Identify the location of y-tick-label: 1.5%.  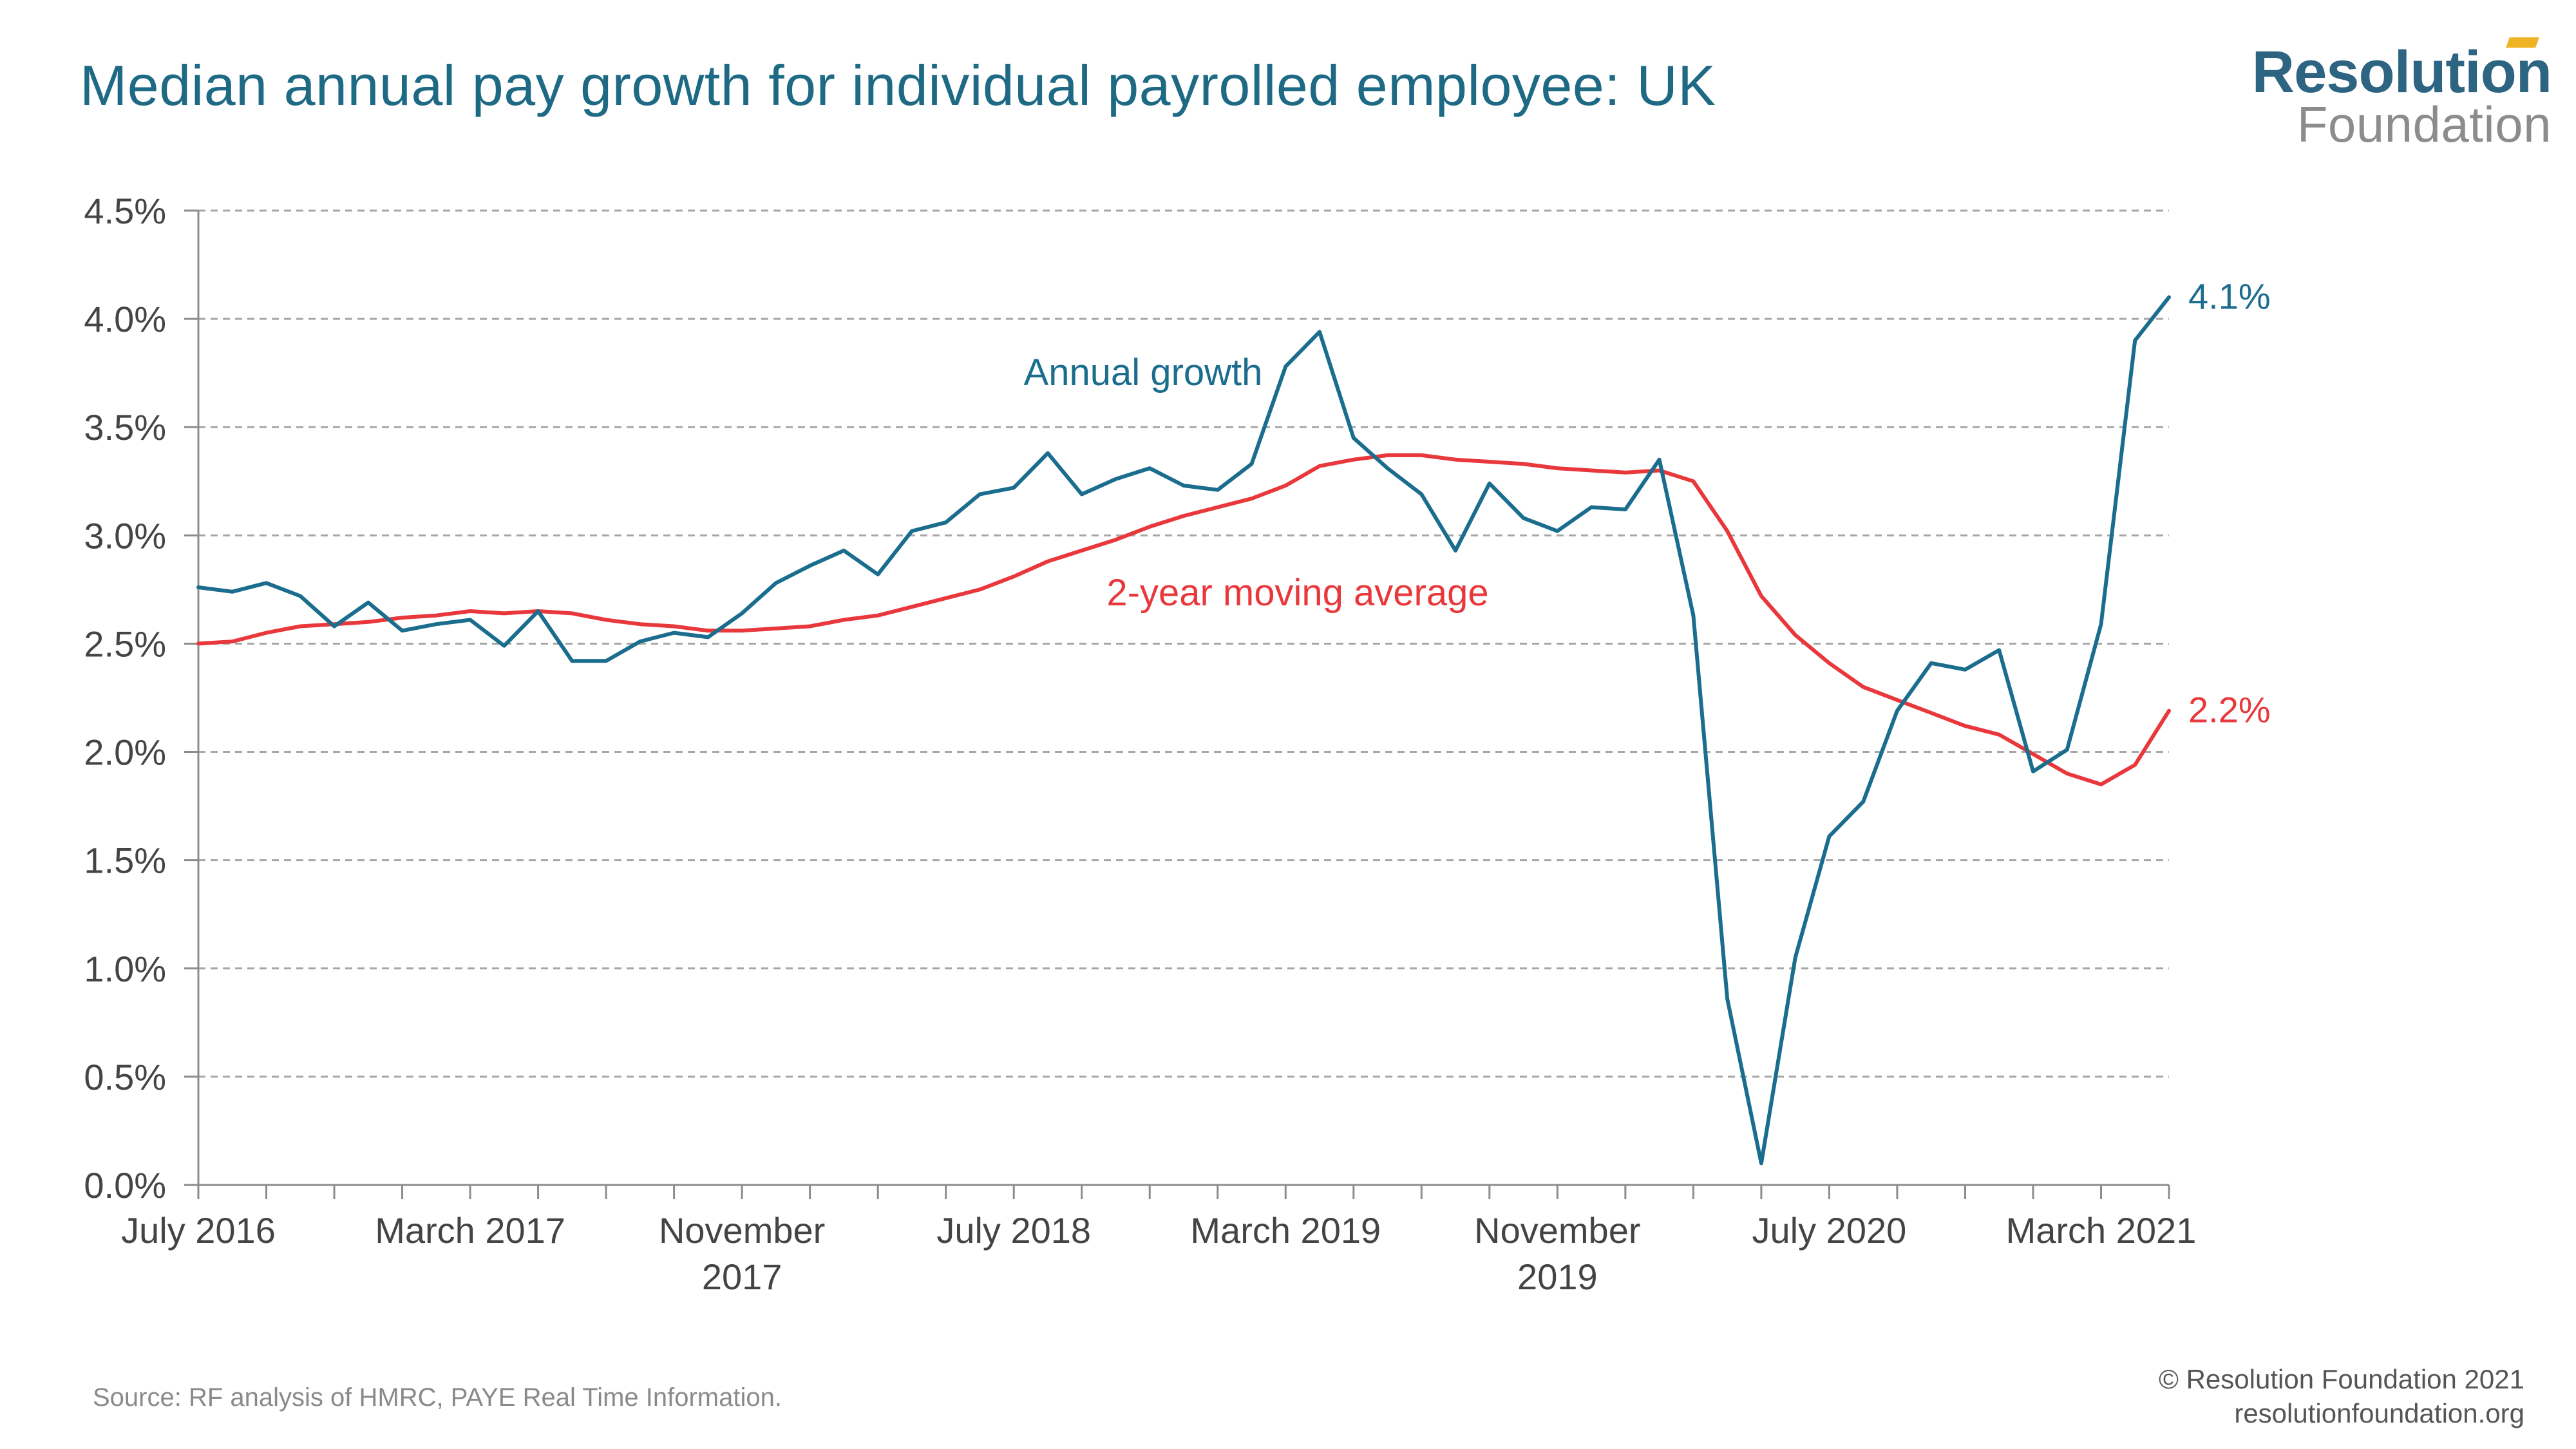
(125, 860).